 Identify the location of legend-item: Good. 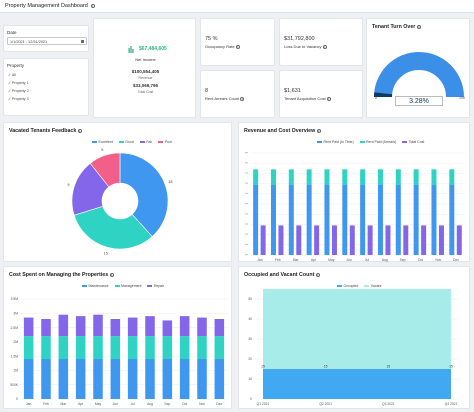
(126, 142).